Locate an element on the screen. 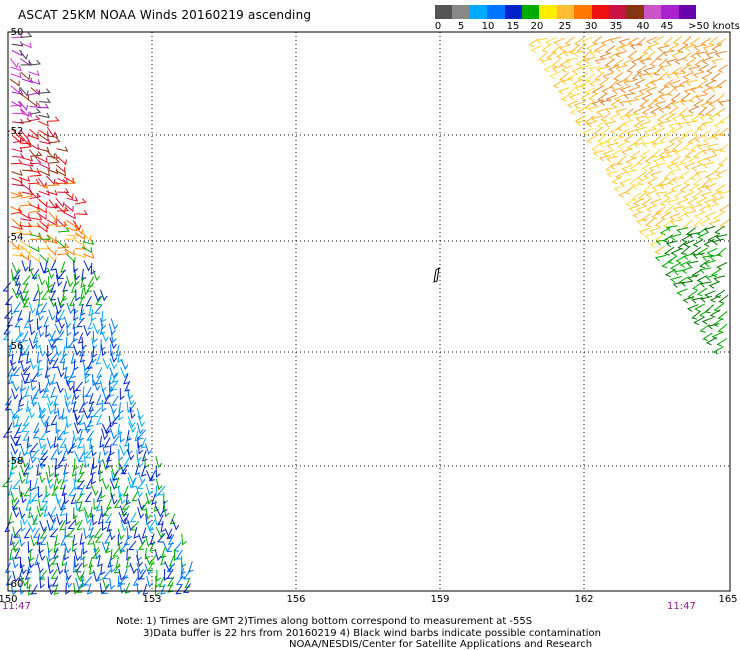  lat-label-58: -58 is located at coordinates (15, 461).